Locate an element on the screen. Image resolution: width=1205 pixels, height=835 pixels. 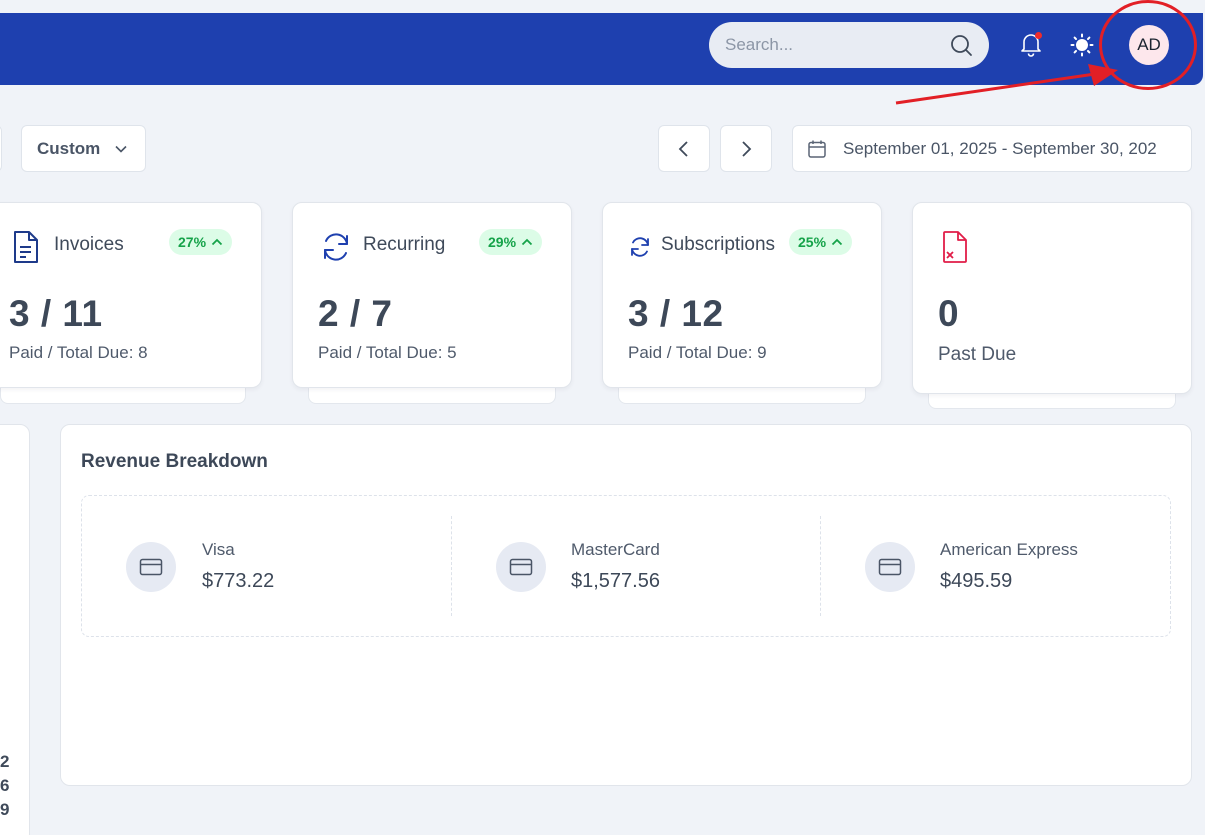
revenue-breakdown-title: Revenue Breakdown is located at coordinates (174, 461).